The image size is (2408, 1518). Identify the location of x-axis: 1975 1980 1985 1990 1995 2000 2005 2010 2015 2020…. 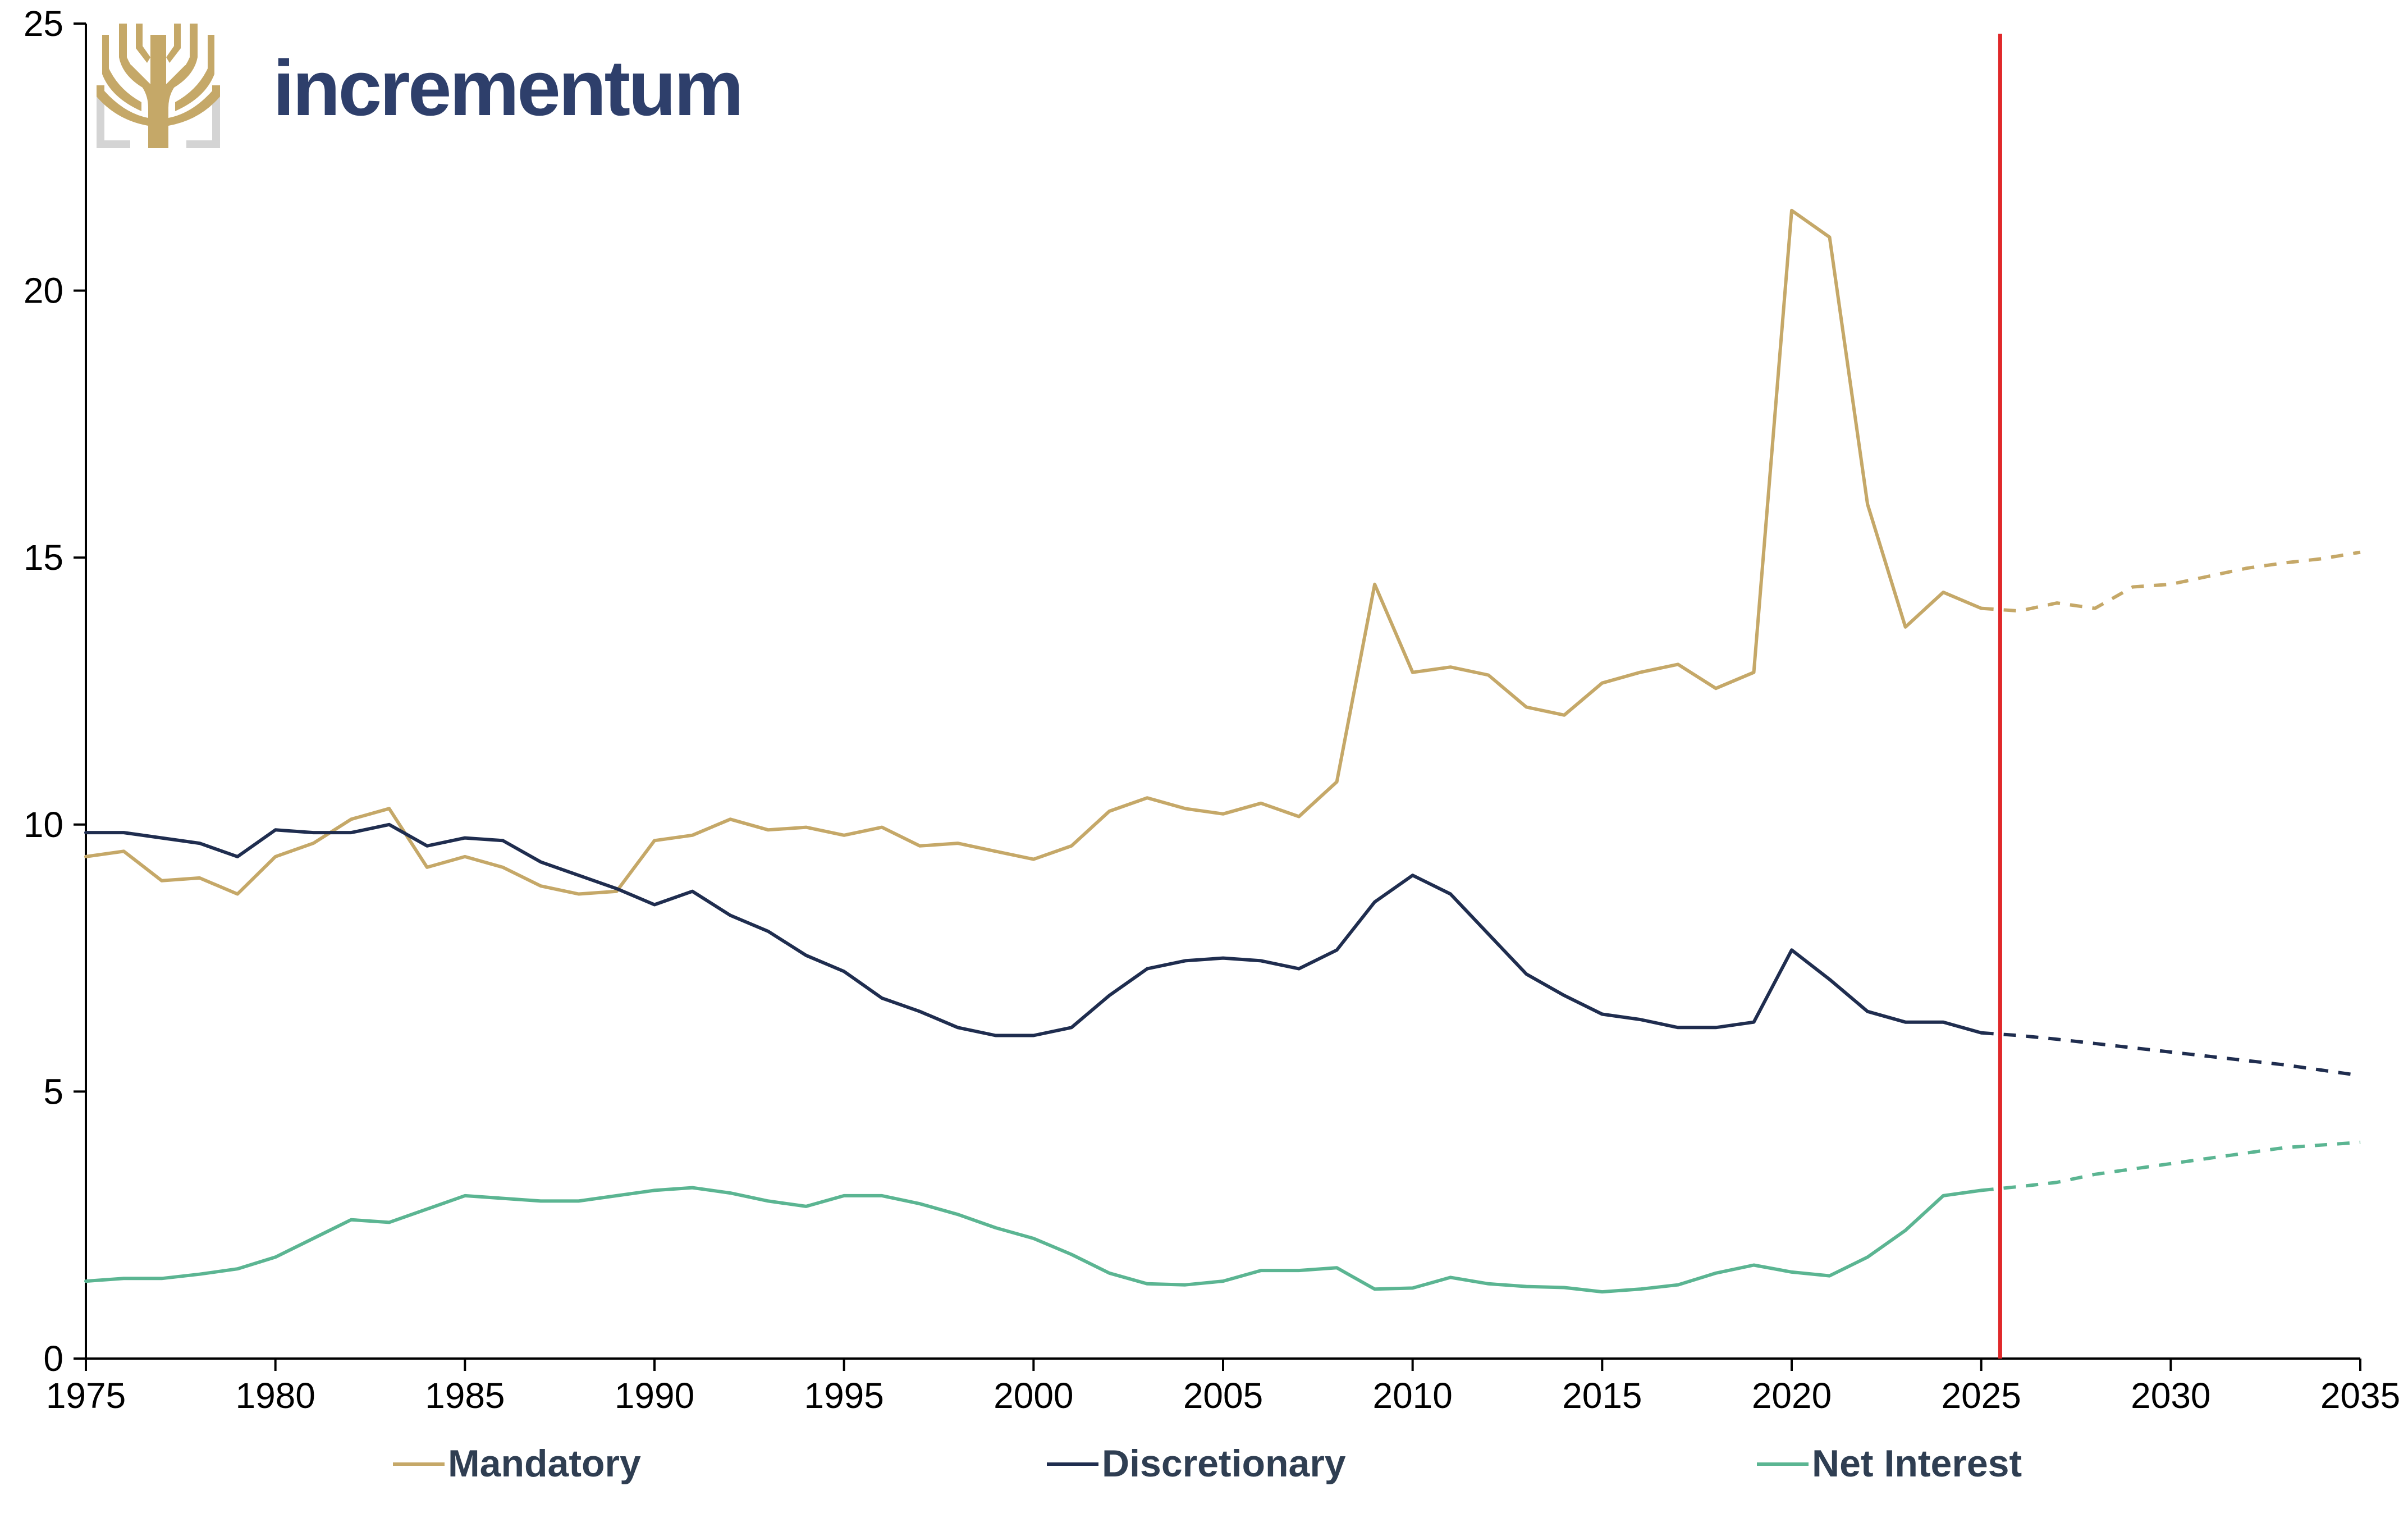
(1223, 1386).